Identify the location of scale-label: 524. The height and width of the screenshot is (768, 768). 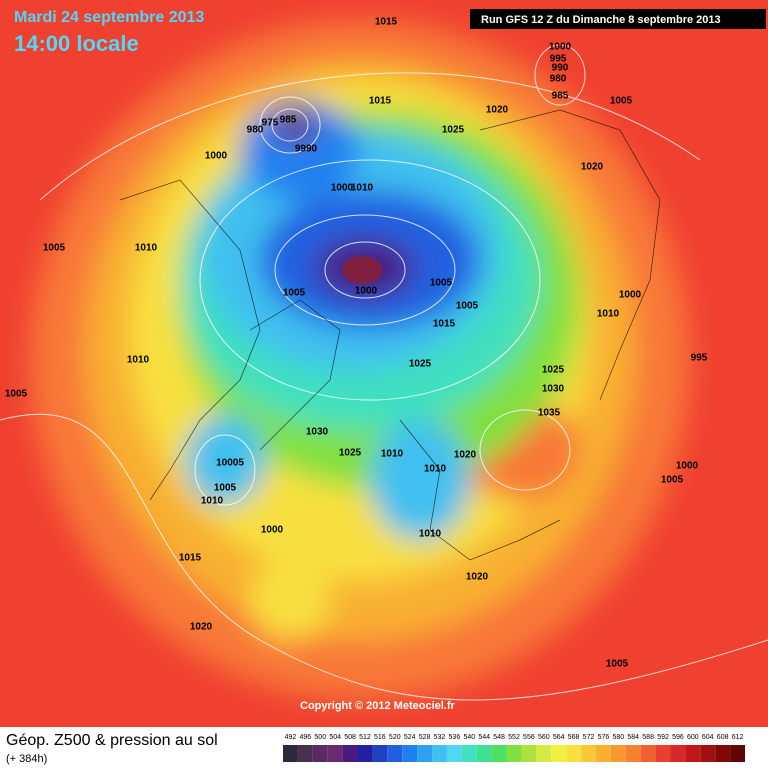
(410, 737).